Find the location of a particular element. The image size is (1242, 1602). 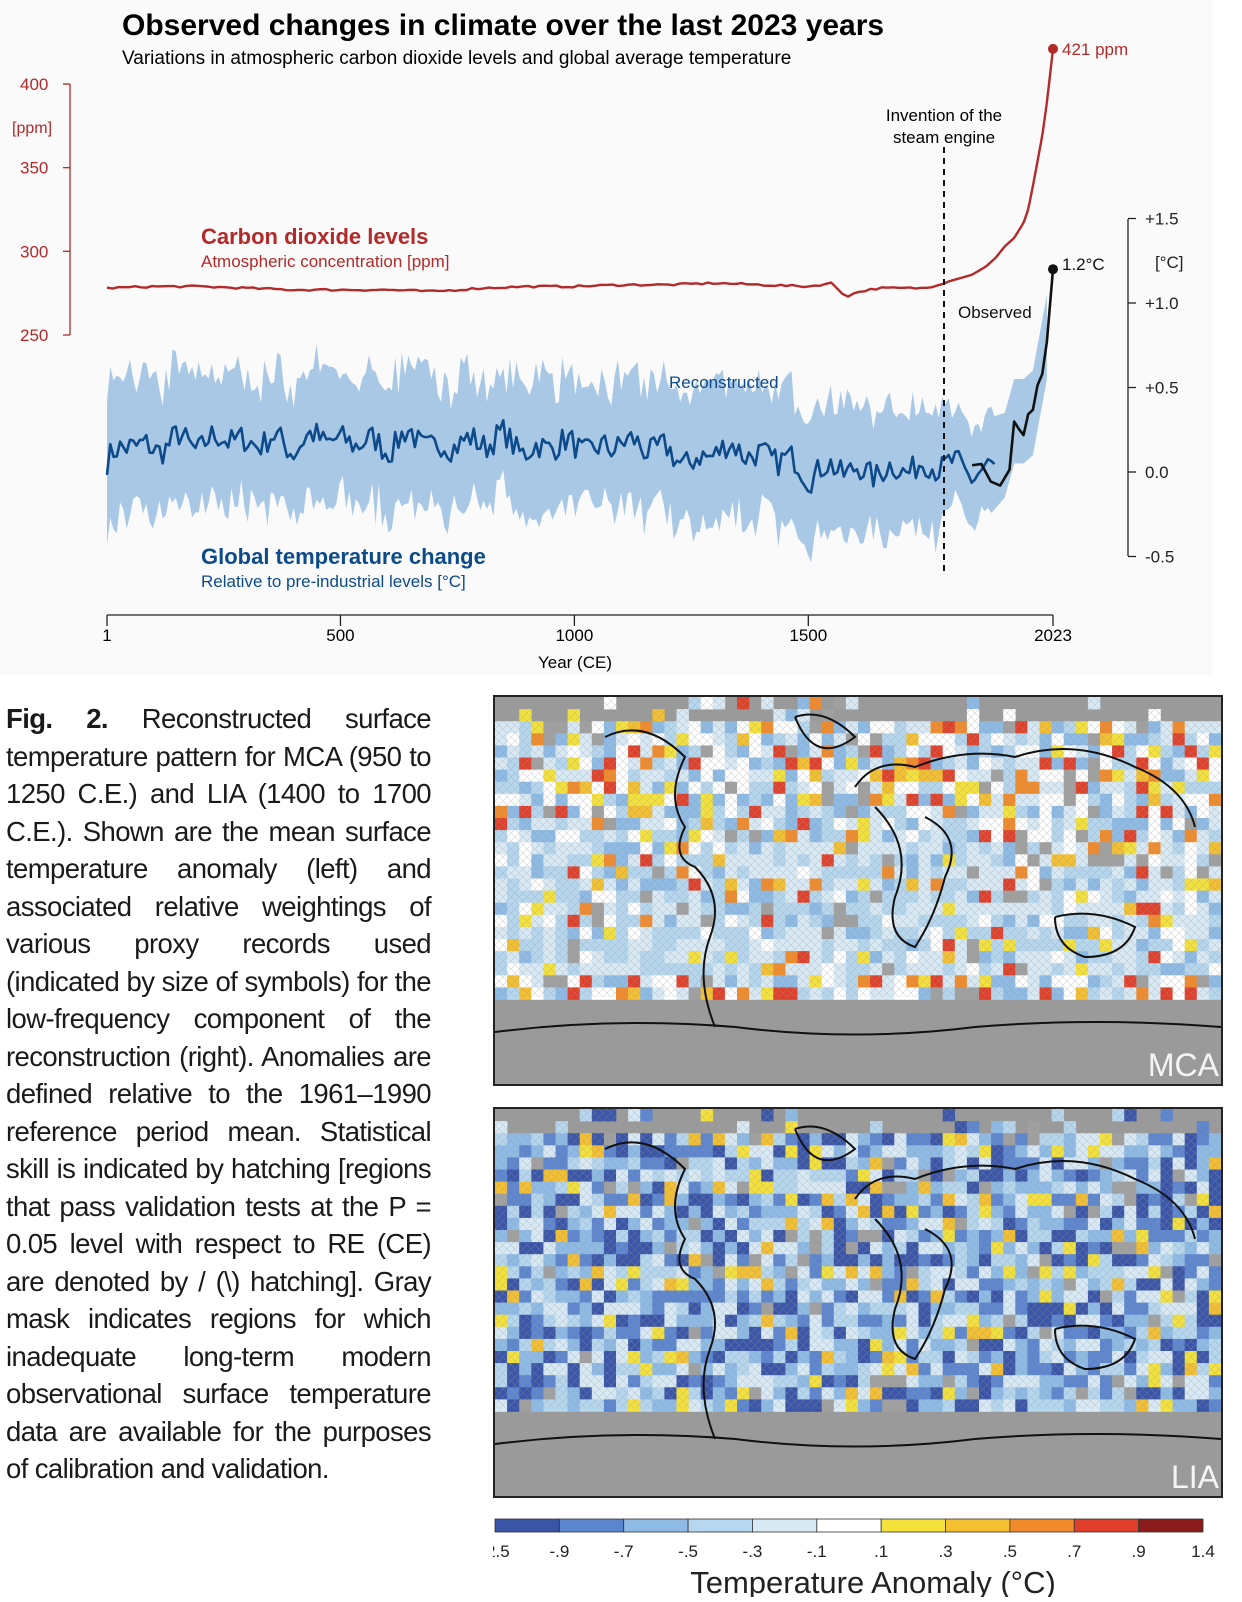

colorbar-tick-label: -2.5 is located at coordinates (501, 1551).